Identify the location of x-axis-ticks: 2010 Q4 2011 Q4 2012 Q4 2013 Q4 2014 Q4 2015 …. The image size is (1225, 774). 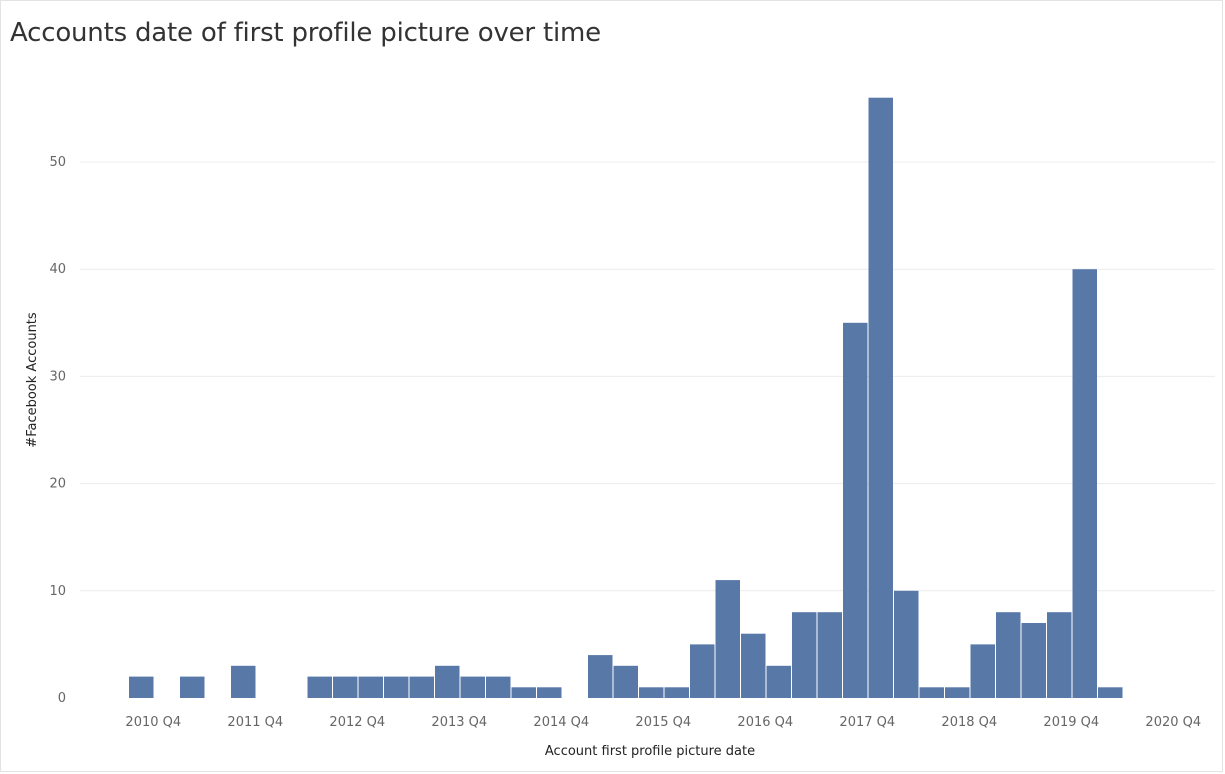
(663, 722).